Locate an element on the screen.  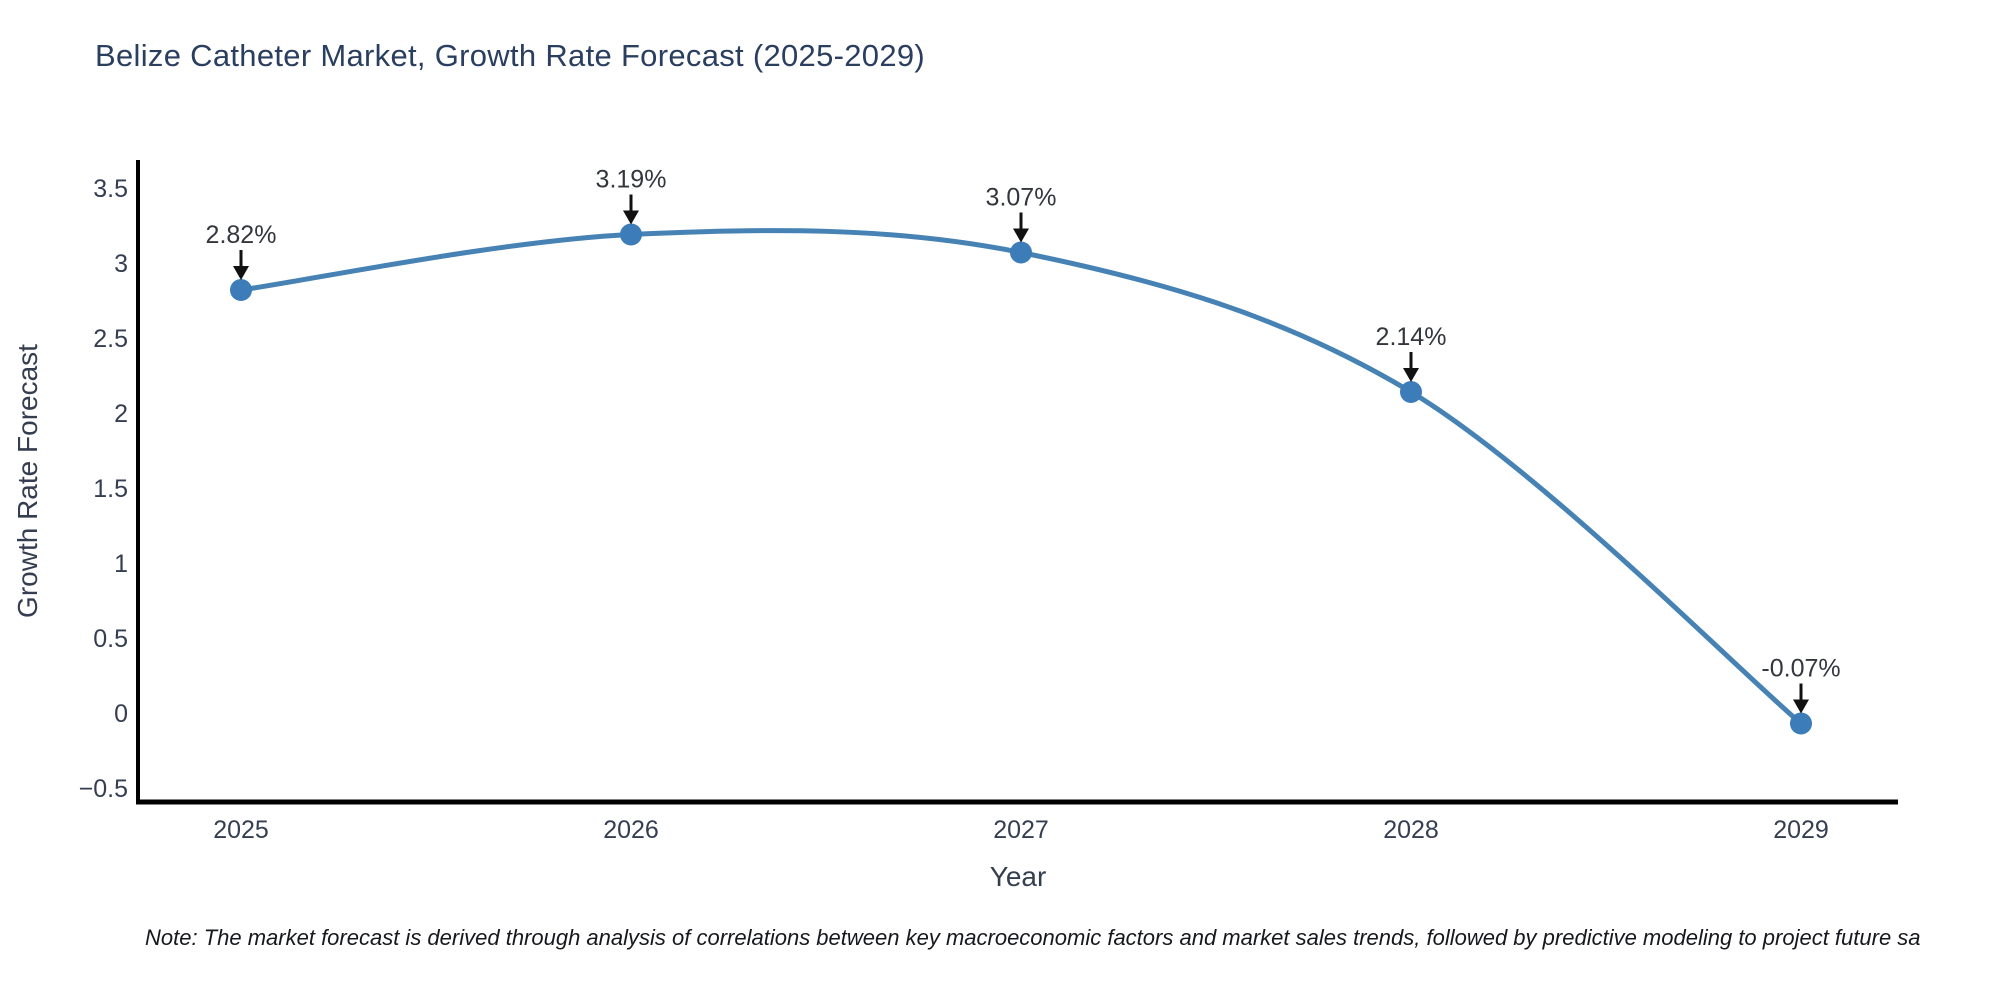
y-tick-label: 1 is located at coordinates (121, 564).